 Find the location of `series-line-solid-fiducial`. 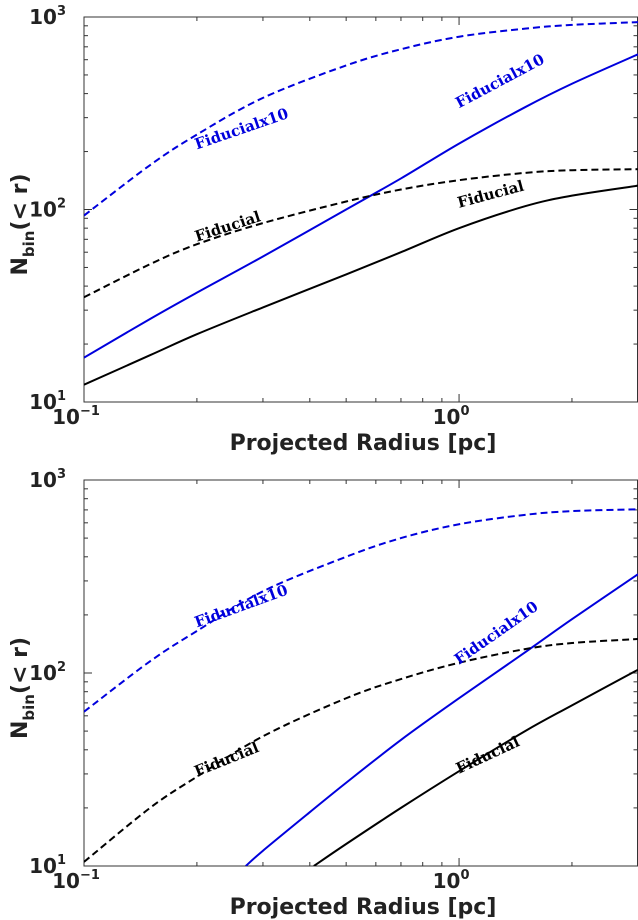

series-line-solid-fiducial is located at coordinates (475, 767).